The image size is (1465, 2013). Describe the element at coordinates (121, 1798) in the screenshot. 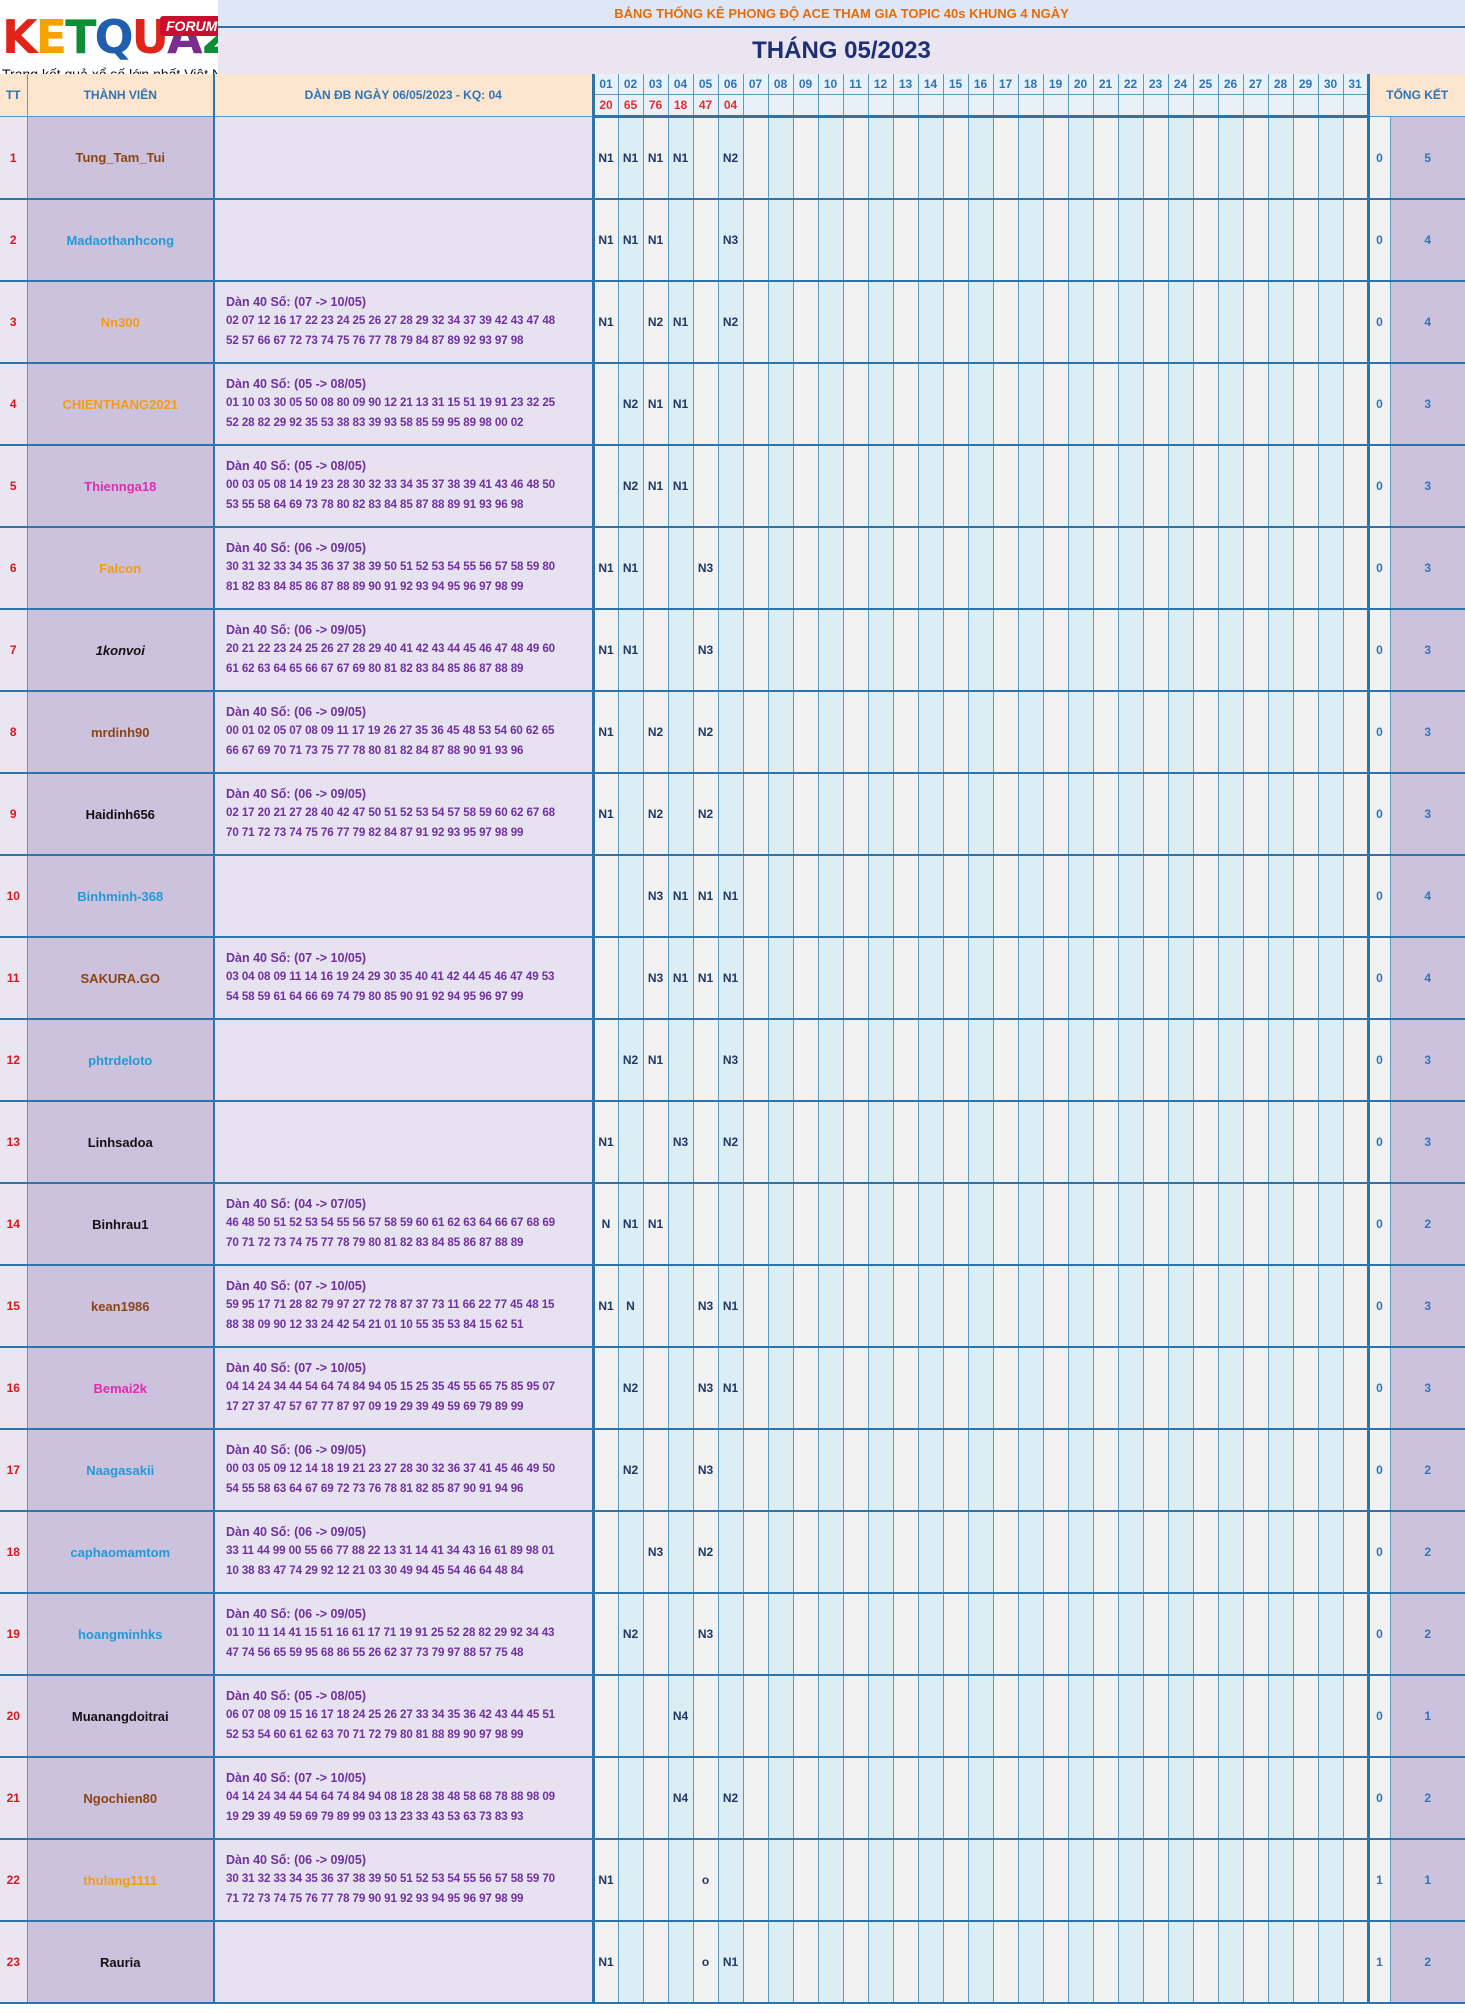

I see `member-name: Ngochien80` at that location.